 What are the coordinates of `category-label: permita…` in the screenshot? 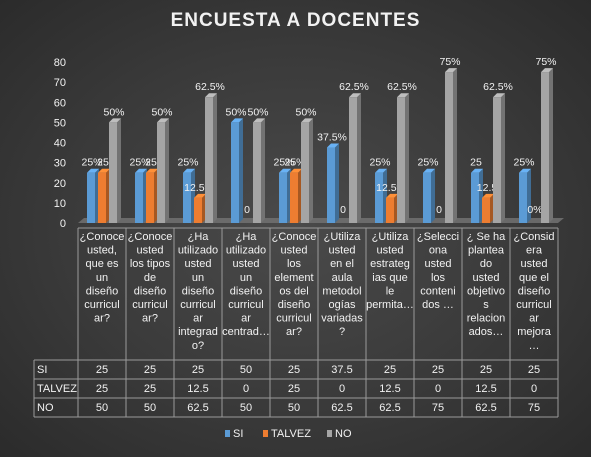 It's located at (390, 305).